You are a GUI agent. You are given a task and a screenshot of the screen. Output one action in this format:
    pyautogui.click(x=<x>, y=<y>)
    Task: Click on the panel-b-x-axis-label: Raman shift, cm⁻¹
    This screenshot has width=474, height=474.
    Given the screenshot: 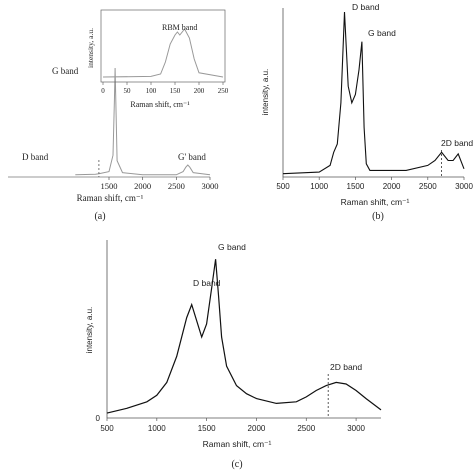 What is the action you would take?
    pyautogui.click(x=375, y=202)
    